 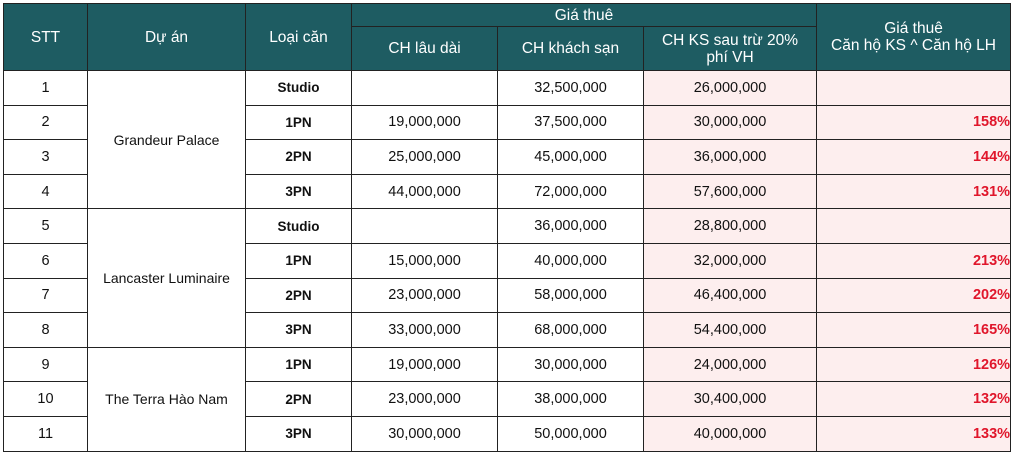 I want to click on hotel-price-cell: 72,000,000, so click(x=570, y=191).